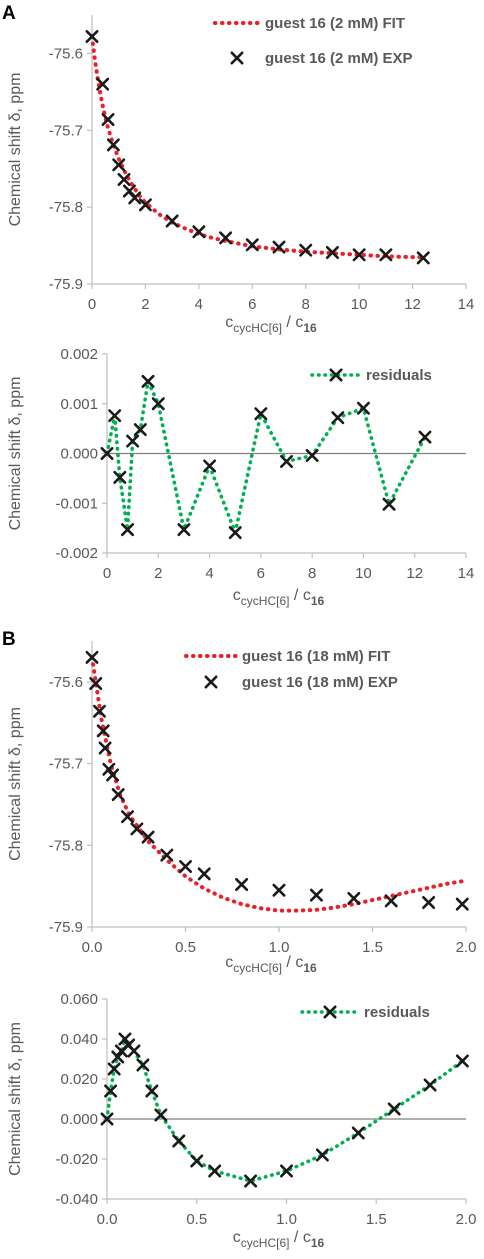 Image resolution: width=484 pixels, height=1259 pixels. I want to click on x-axis-title-sub-guest: 16, so click(318, 1243).